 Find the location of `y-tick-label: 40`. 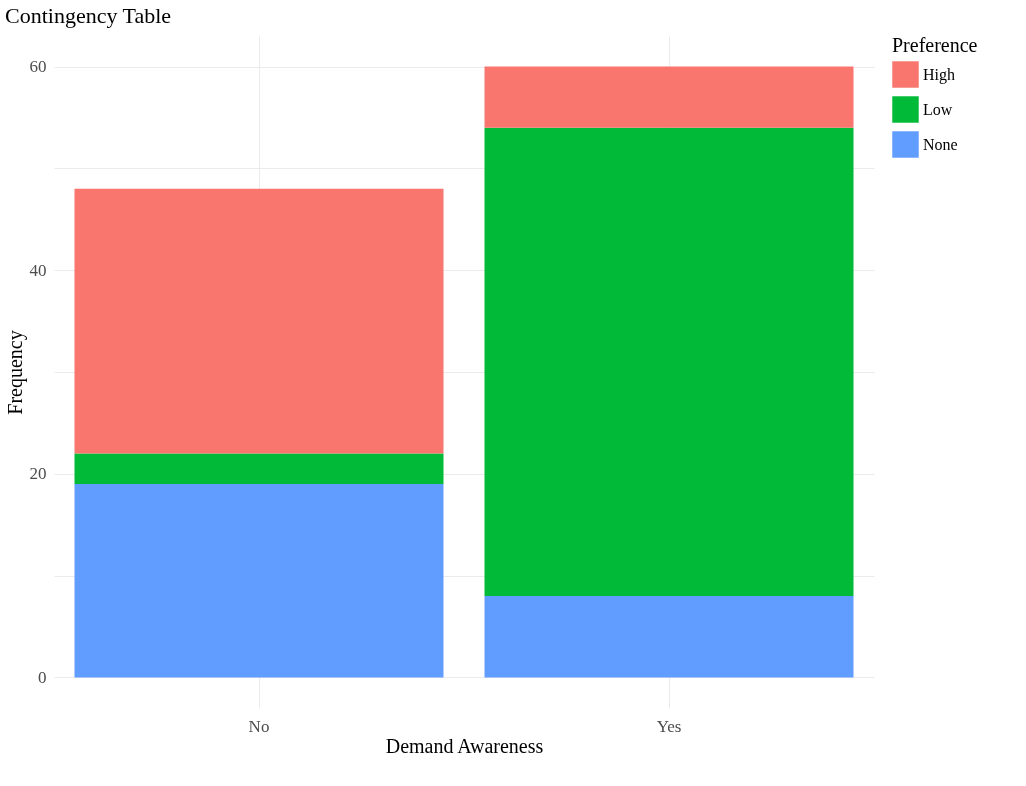

y-tick-label: 40 is located at coordinates (38, 270).